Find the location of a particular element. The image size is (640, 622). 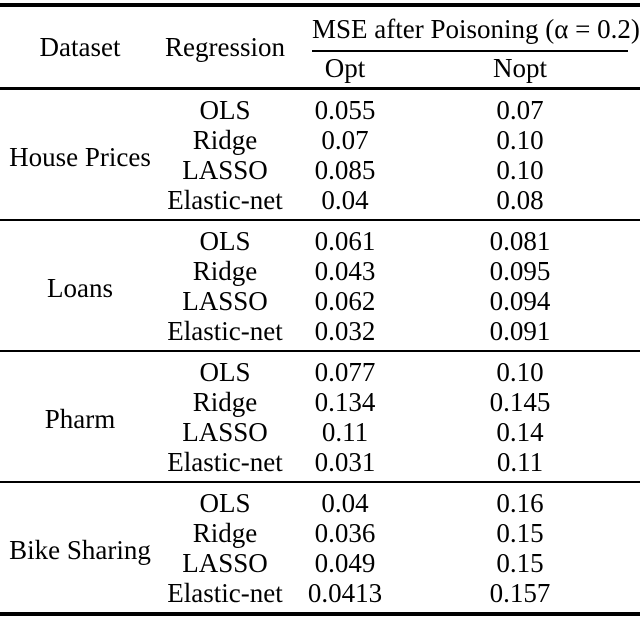

table-row: Ridge 0.134 0.145 is located at coordinates (320, 402).